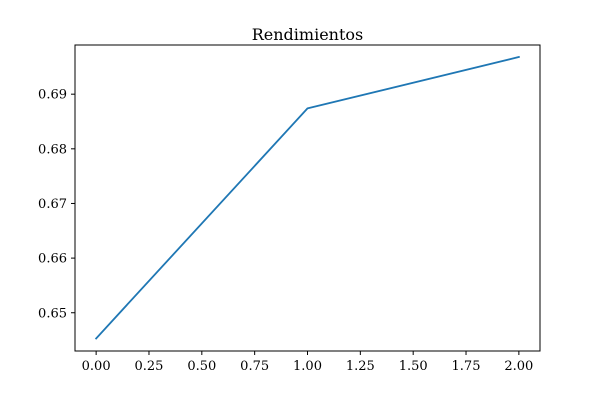 The height and width of the screenshot is (400, 600). Describe the element at coordinates (518, 366) in the screenshot. I see `x-tick-label: 2.00` at that location.